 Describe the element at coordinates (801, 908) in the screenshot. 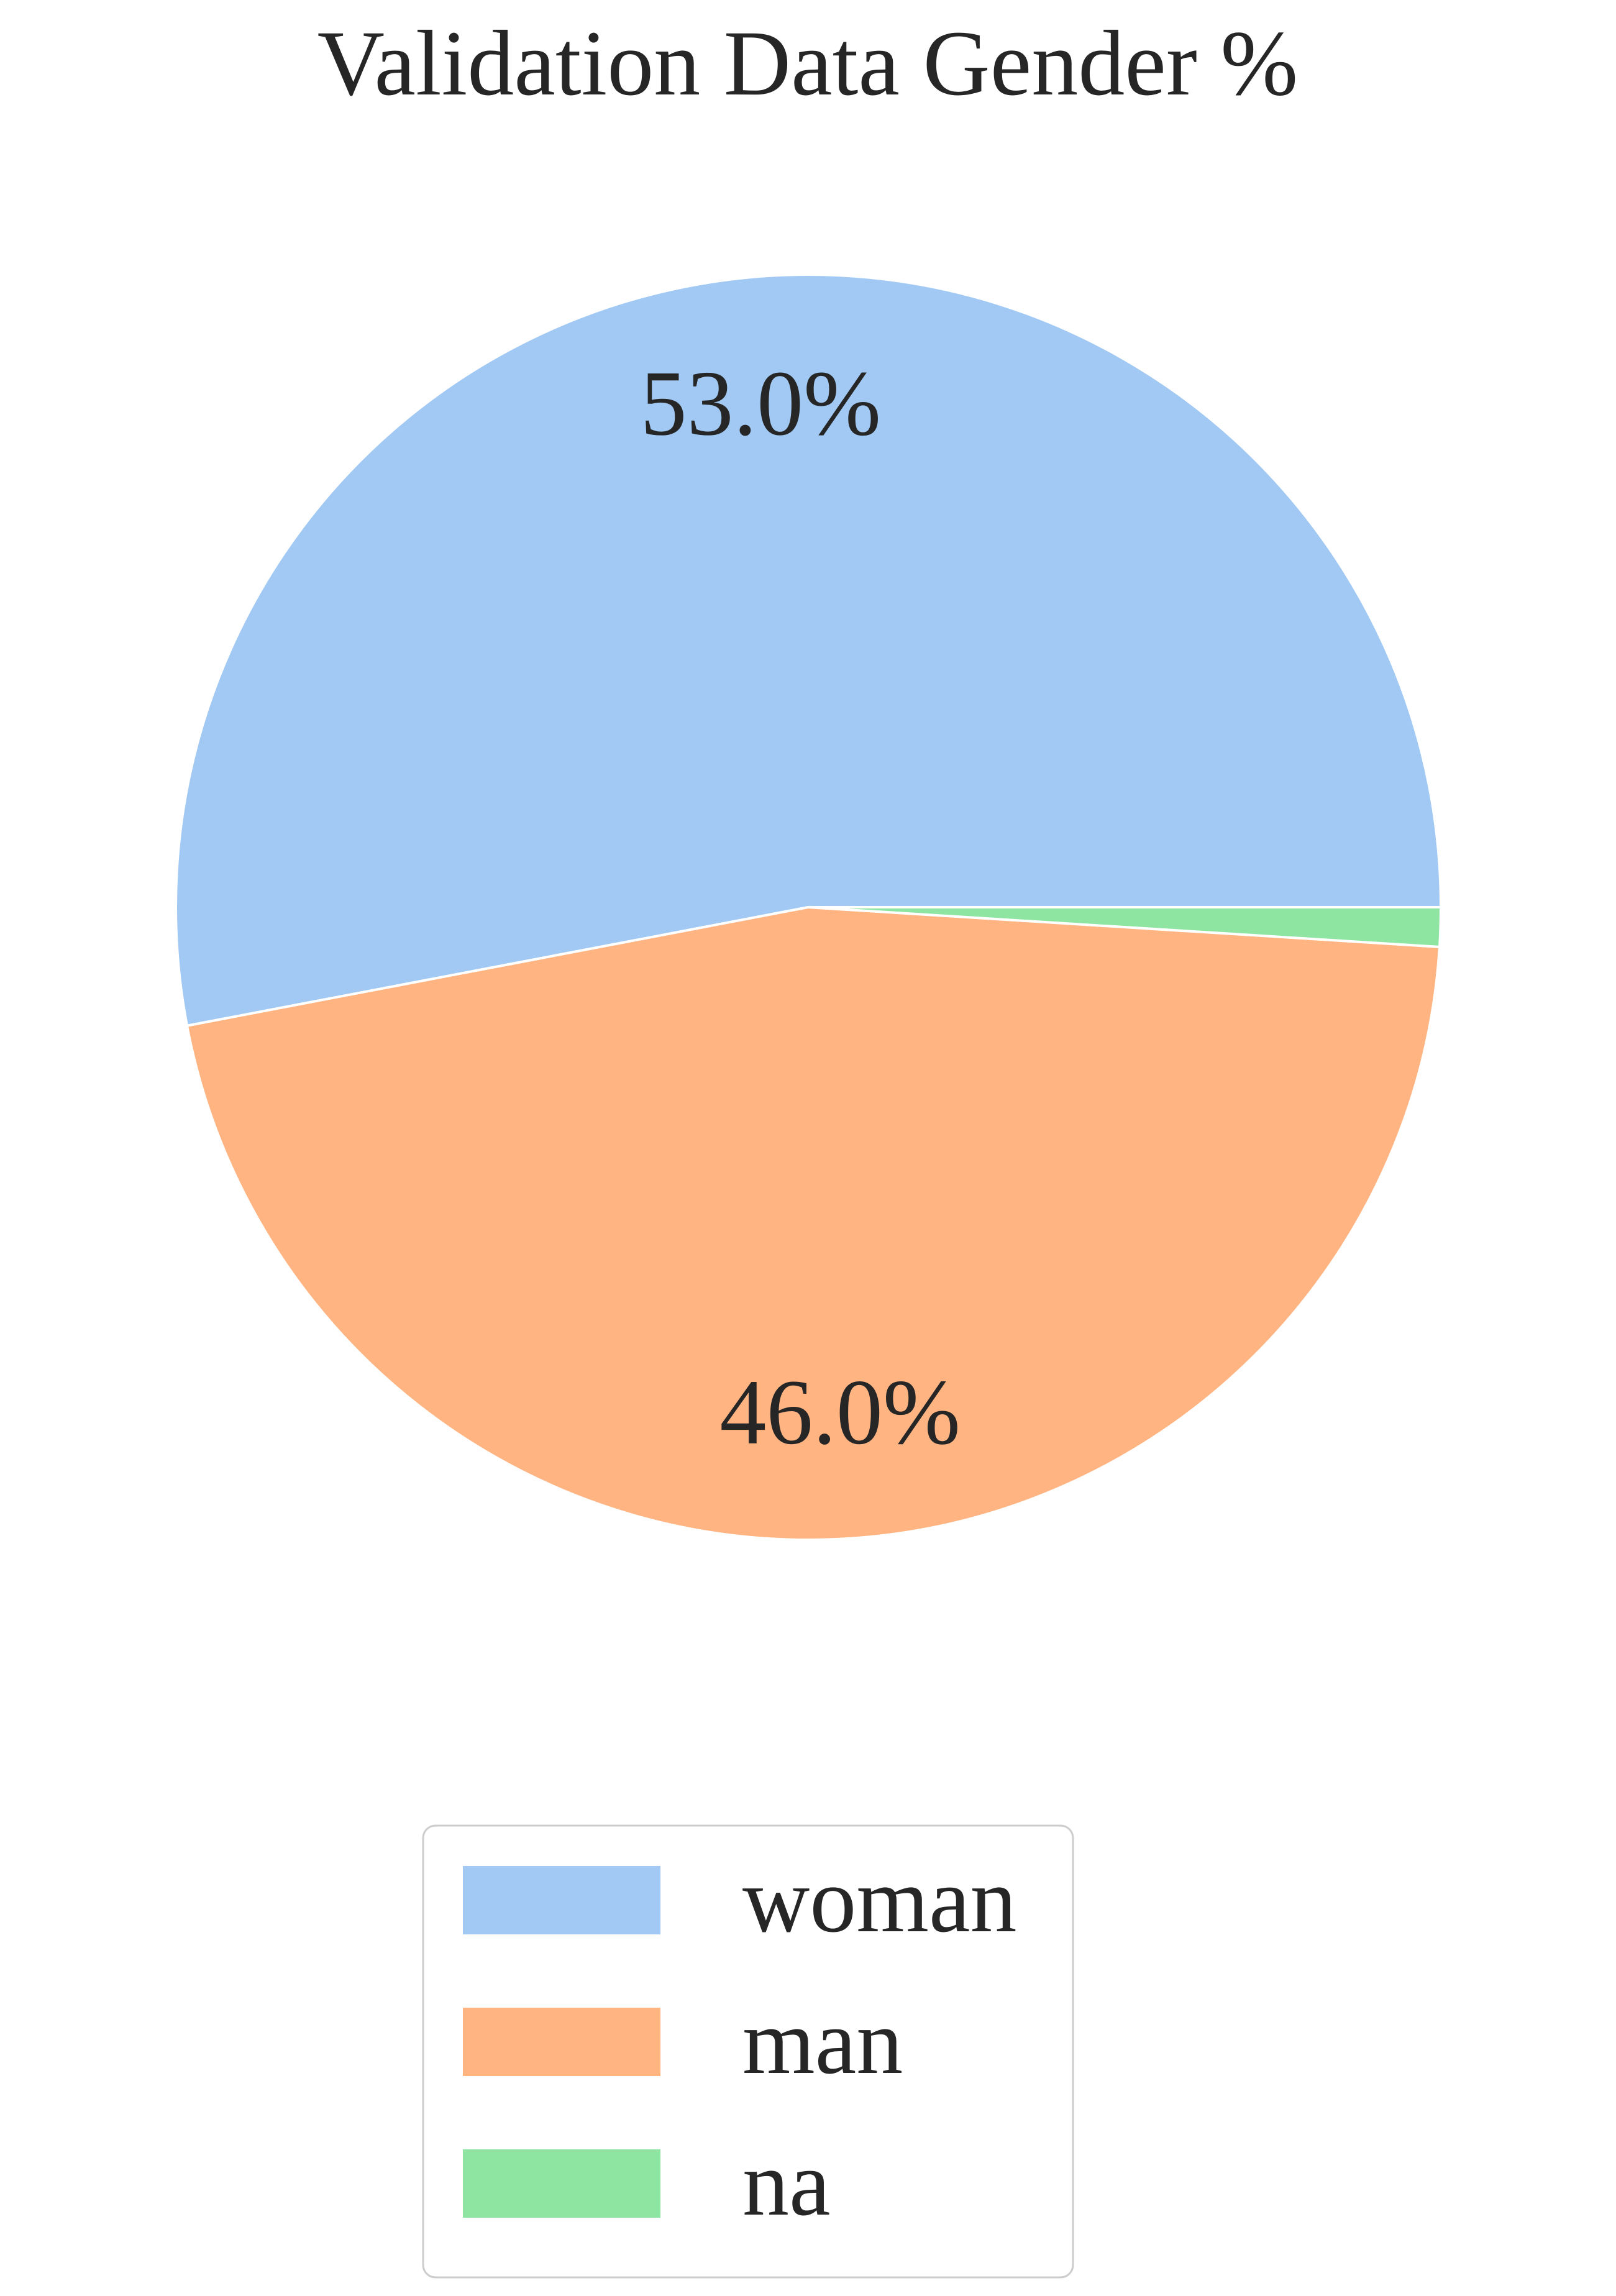

I see `percentage-labels: 53.0% 46.0%` at that location.